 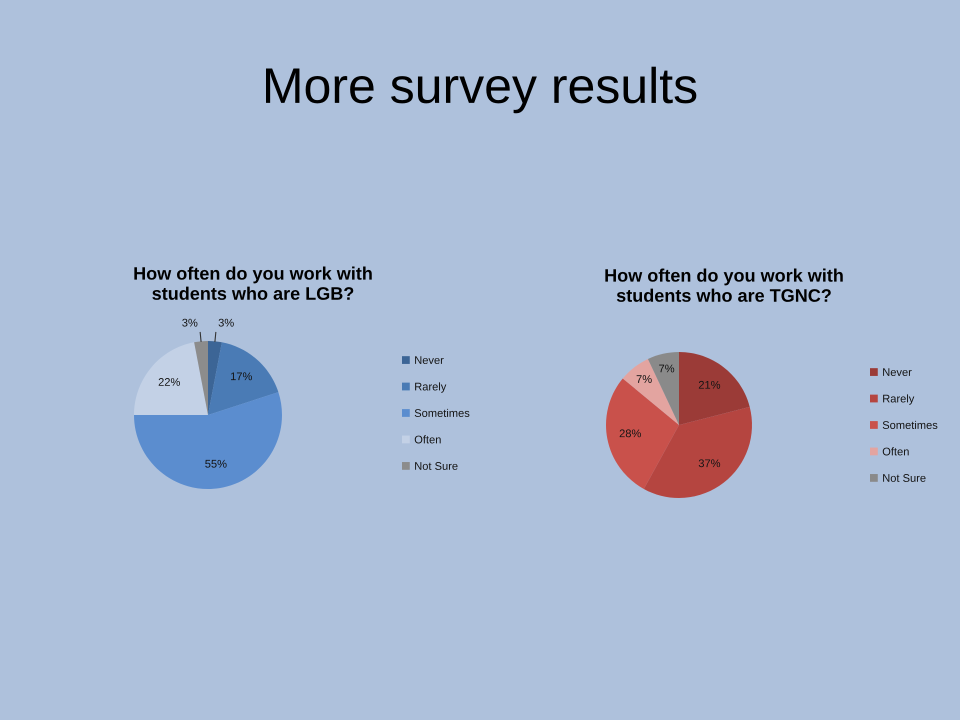 What do you see at coordinates (216, 464) in the screenshot?
I see `data-label: 55%` at bounding box center [216, 464].